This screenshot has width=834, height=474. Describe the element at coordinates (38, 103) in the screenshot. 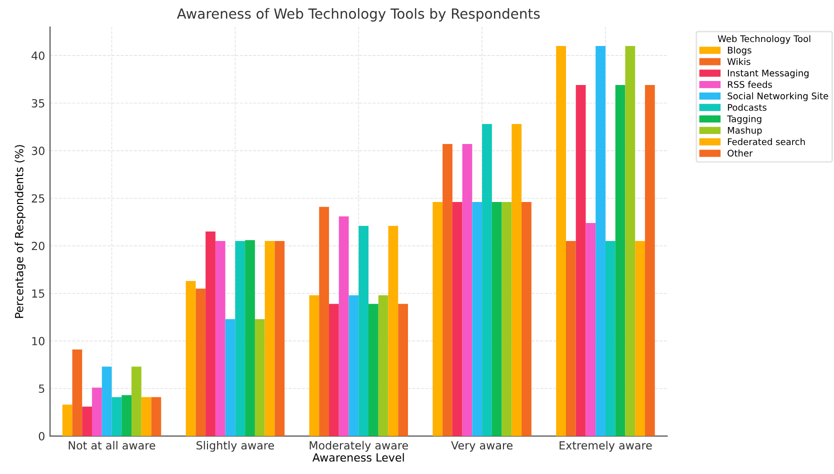

I see `y-tick-label: 35` at that location.